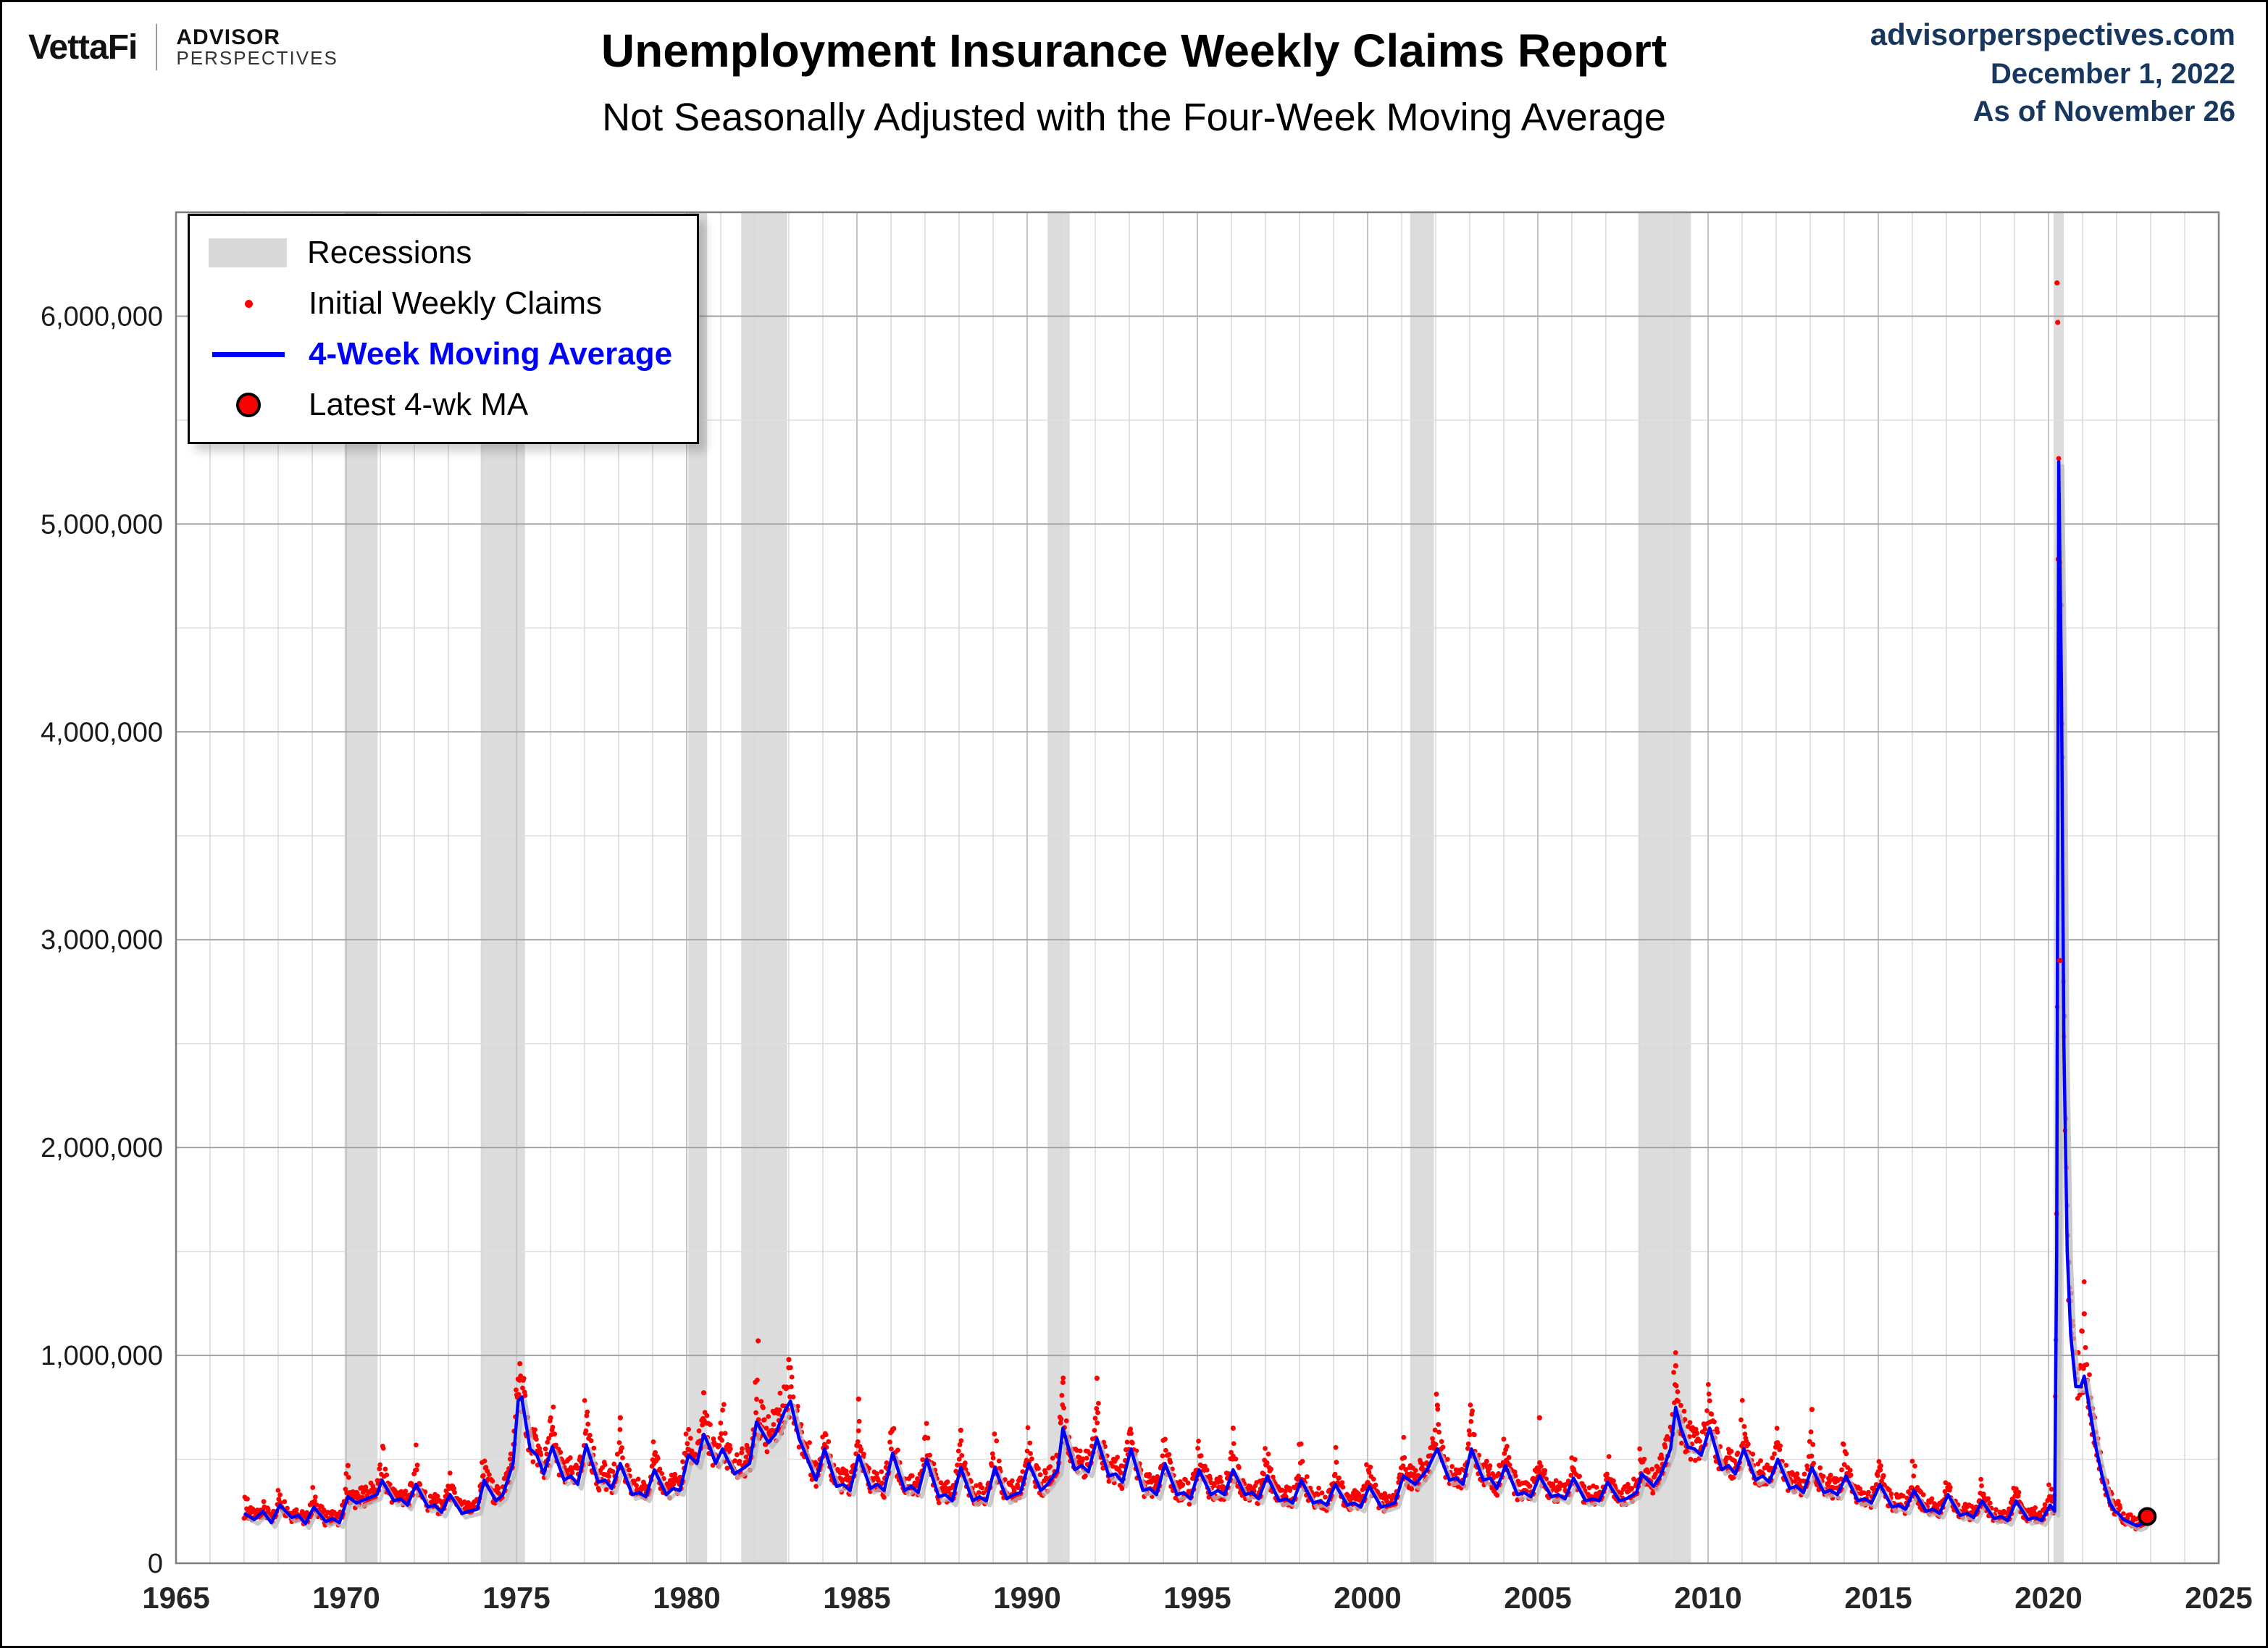  Describe the element at coordinates (228, 37) in the screenshot. I see `advisor-perspectives-logo-top: ADVISOR` at that location.